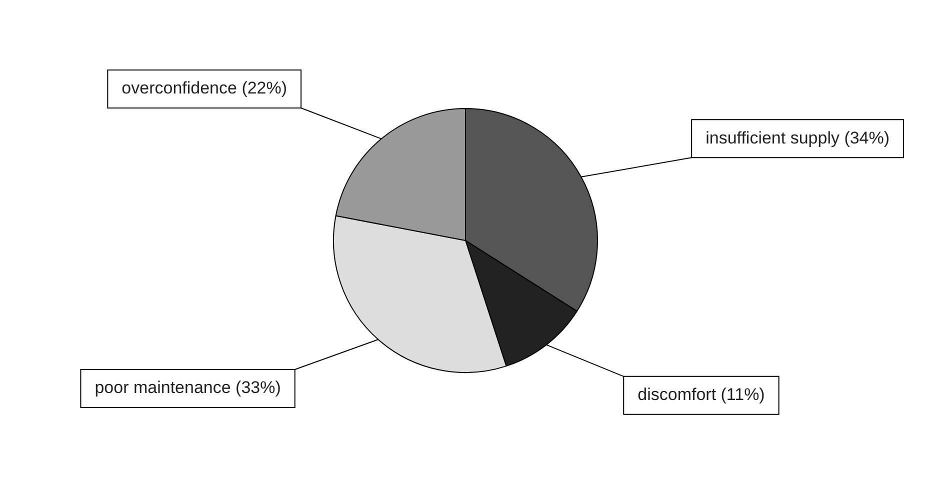  Describe the element at coordinates (701, 394) in the screenshot. I see `slice-label: discomfort (11%)` at that location.